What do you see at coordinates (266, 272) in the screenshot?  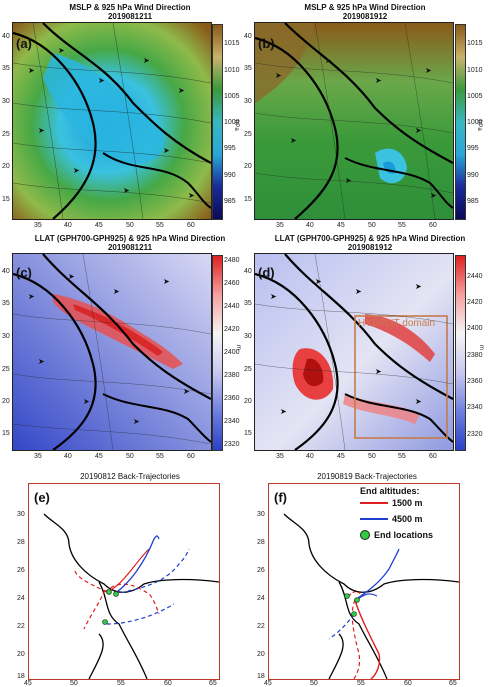 I see `panel-d-label: (d)` at bounding box center [266, 272].